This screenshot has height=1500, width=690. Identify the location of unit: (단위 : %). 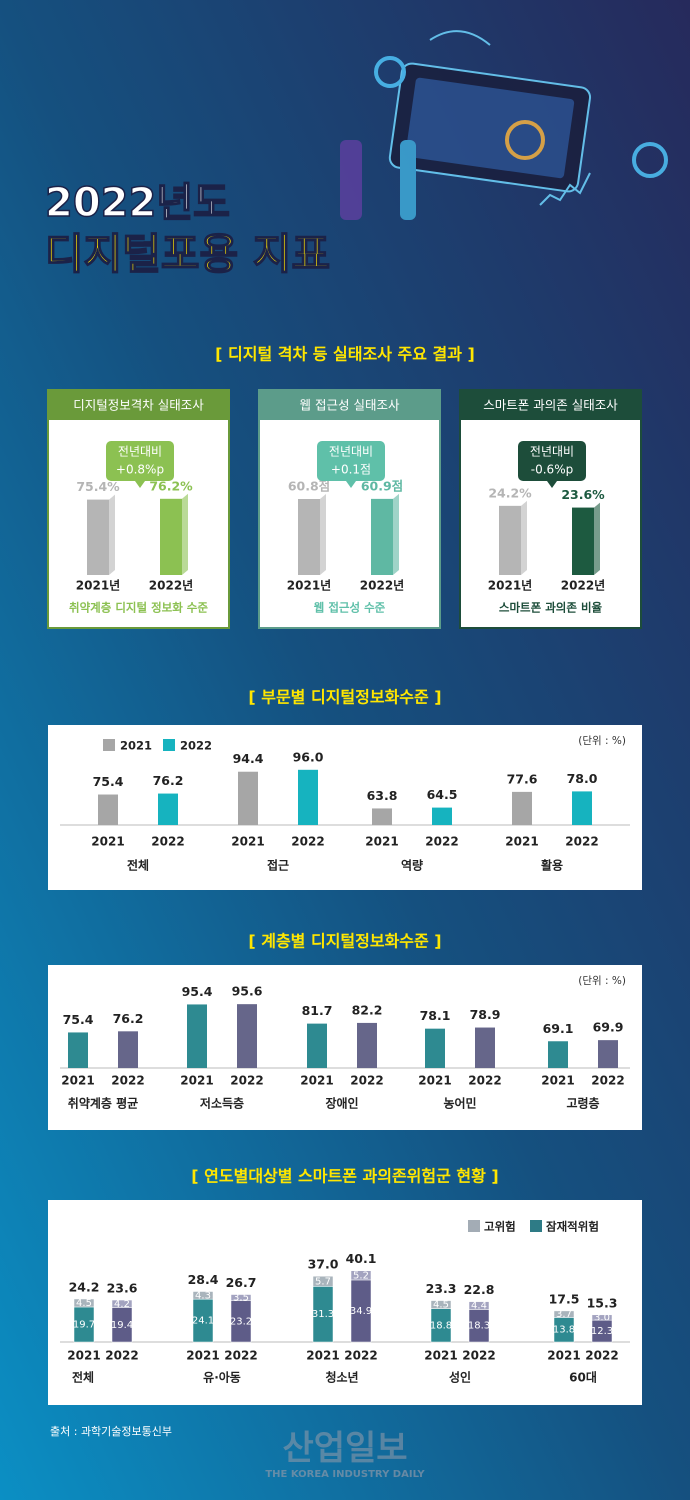
(602, 980).